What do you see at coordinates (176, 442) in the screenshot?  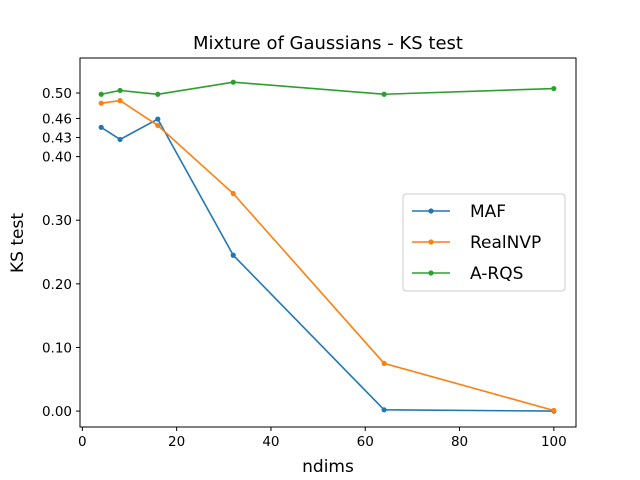 I see `x-tick-label: 20` at bounding box center [176, 442].